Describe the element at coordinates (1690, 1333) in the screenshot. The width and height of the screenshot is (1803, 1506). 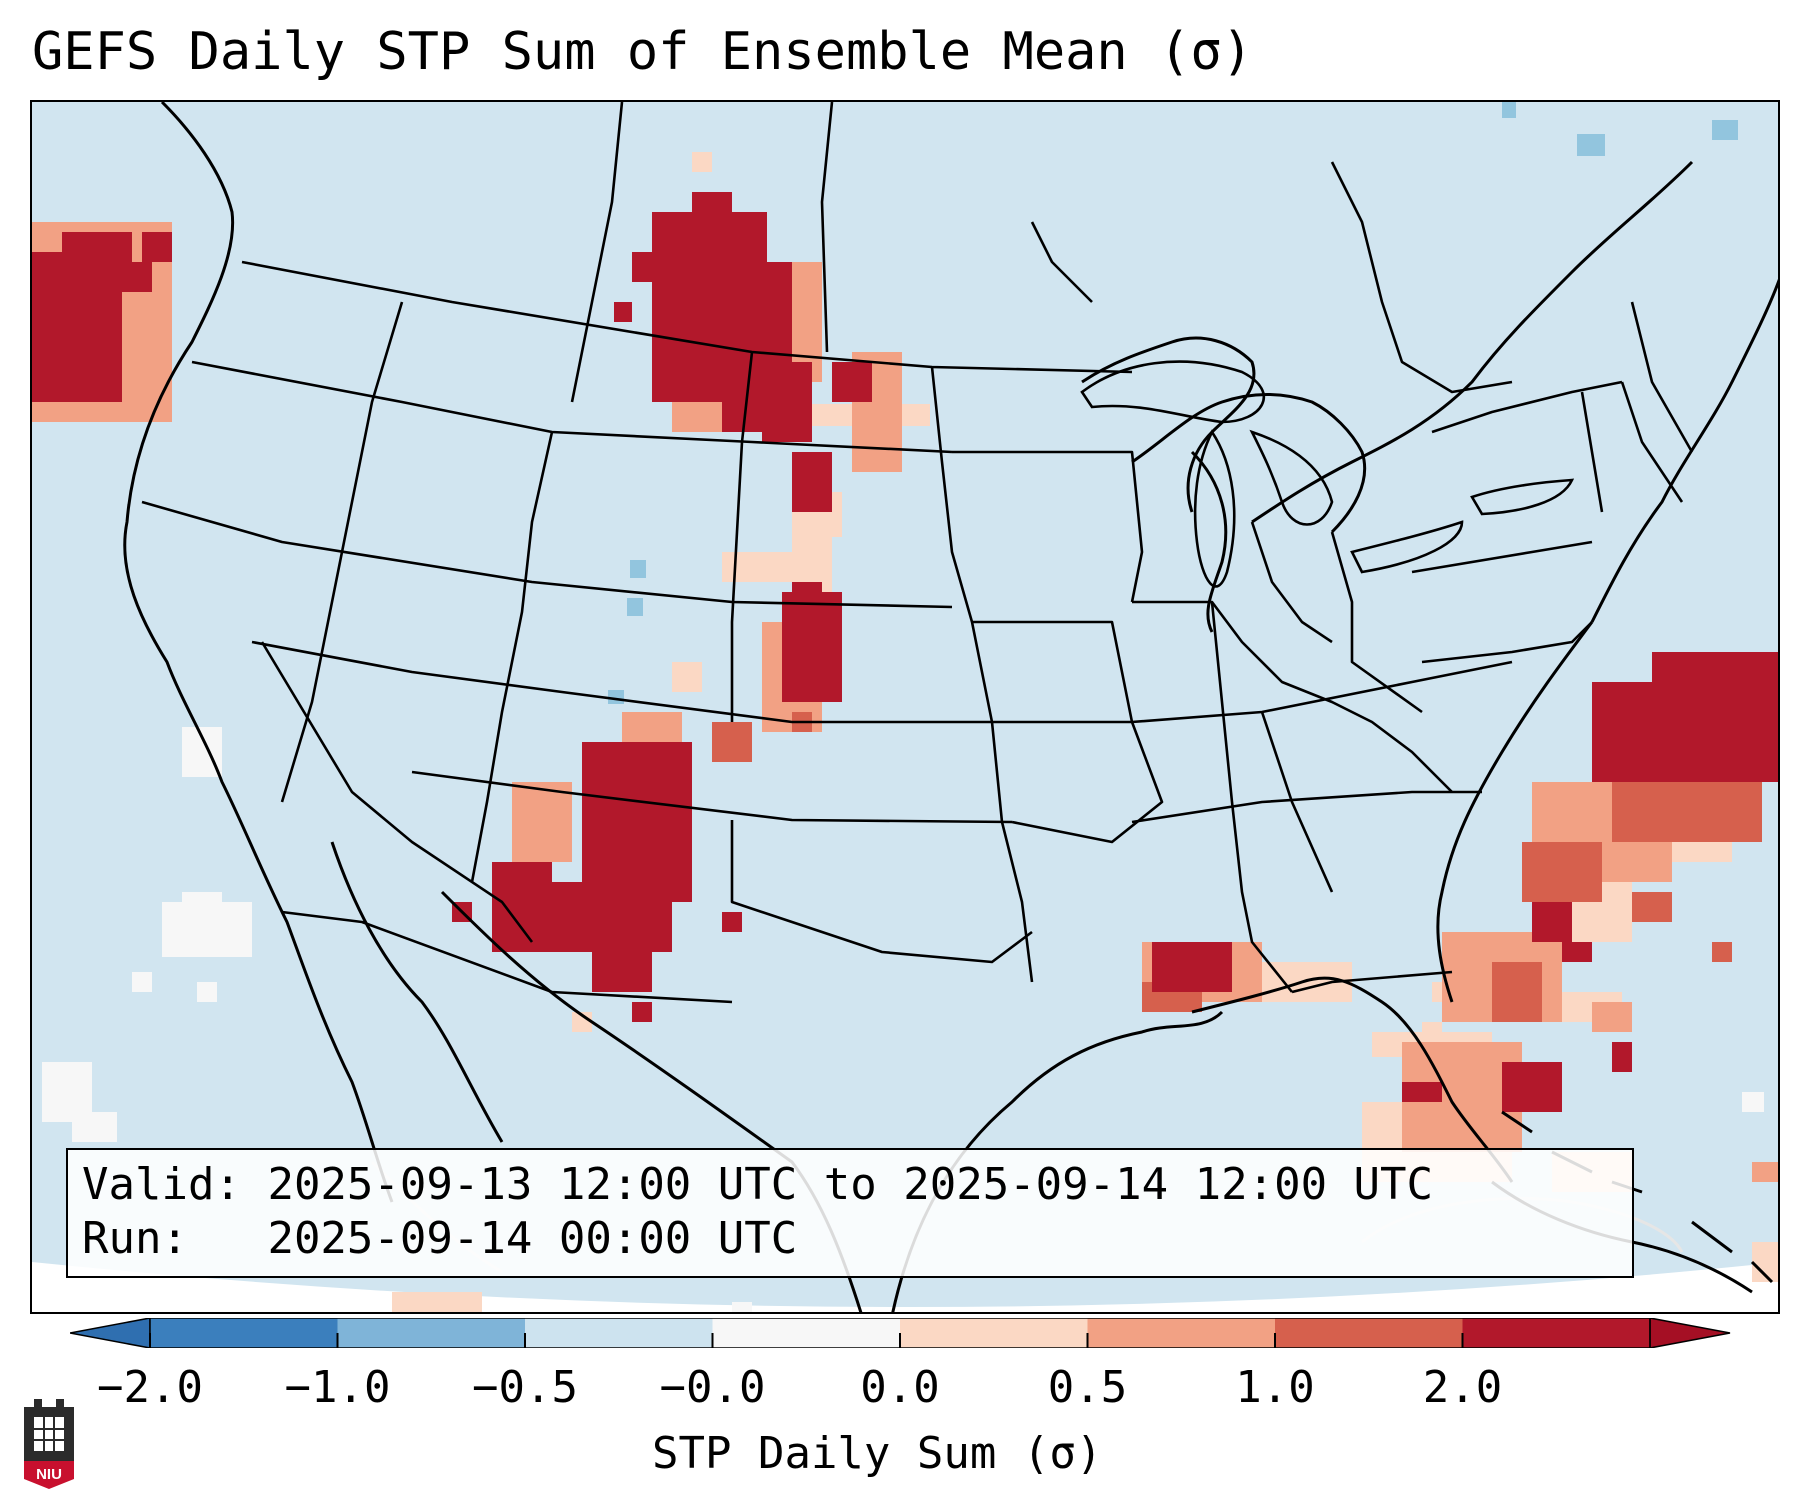
I see `colorbar-over-triangle` at that location.